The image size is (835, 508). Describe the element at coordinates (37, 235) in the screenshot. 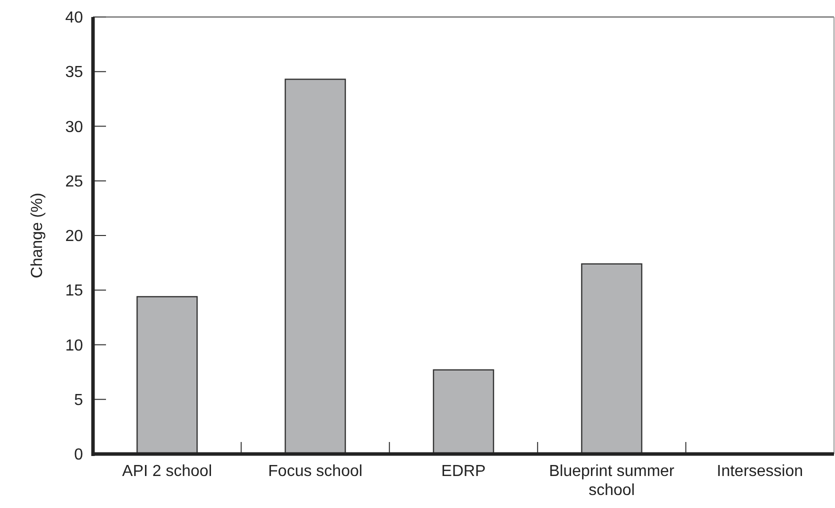

I see `y-axis-title: Change (%)` at that location.